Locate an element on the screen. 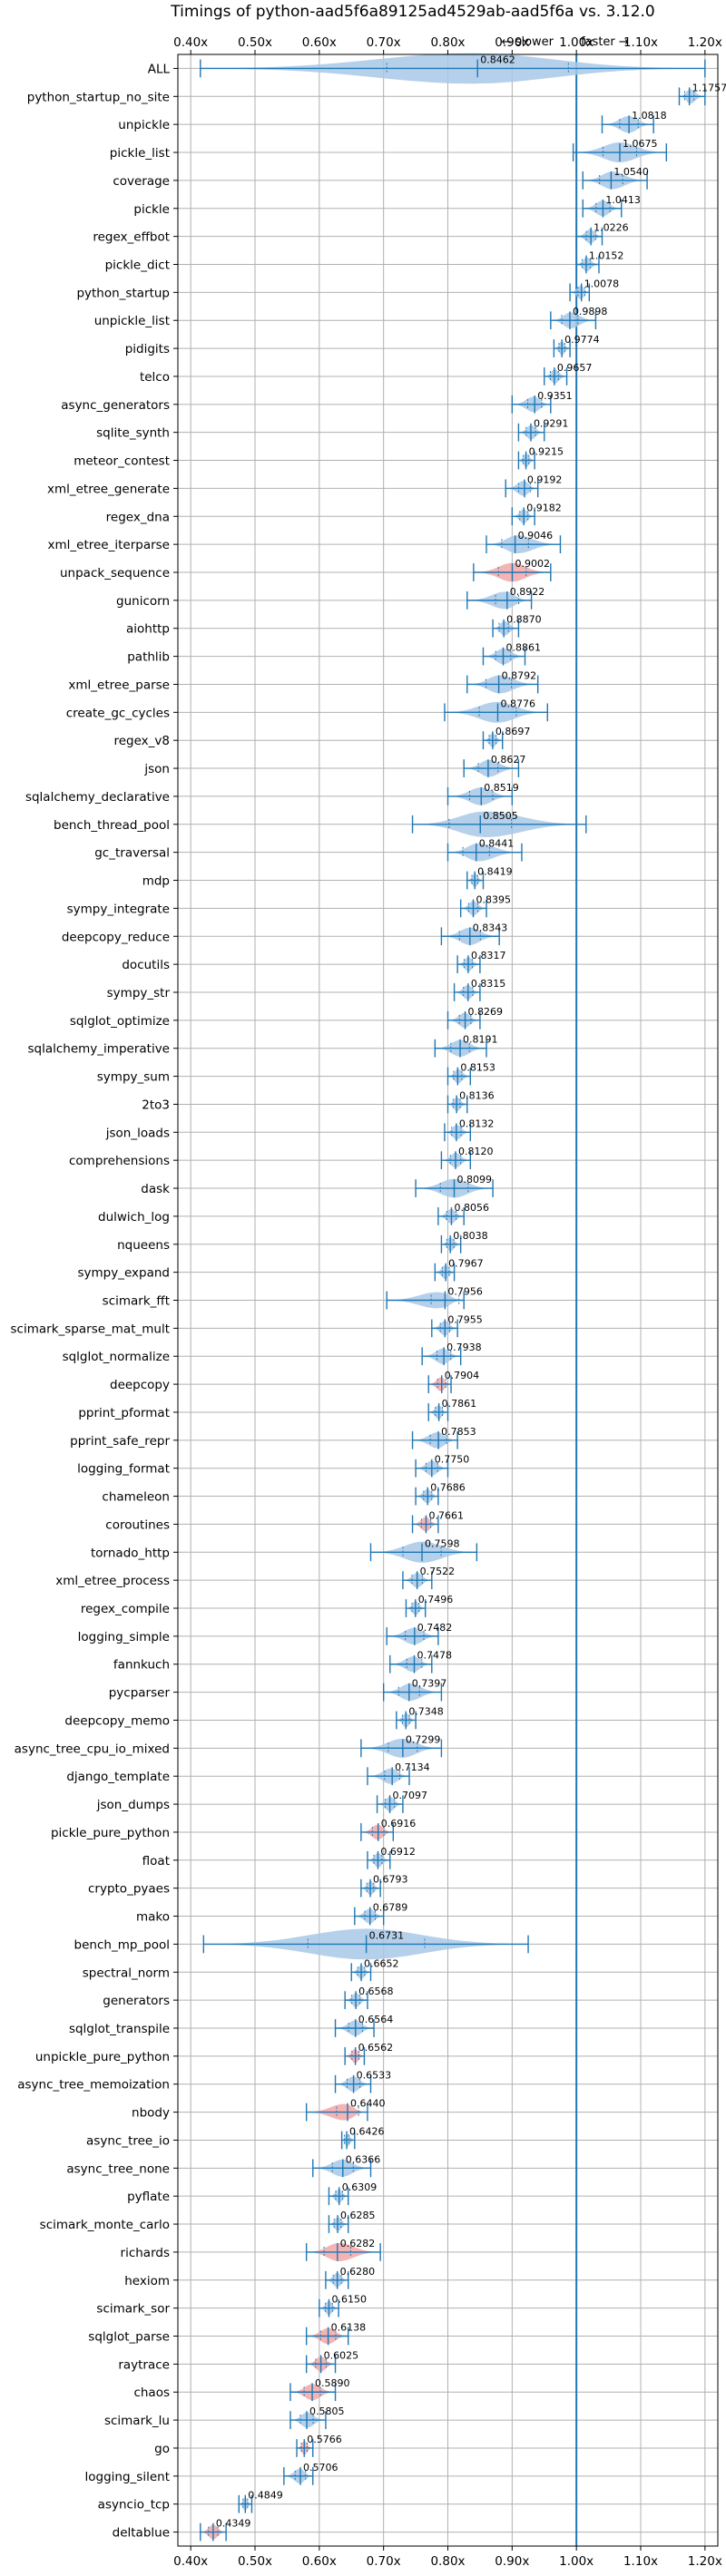 The image size is (726, 2576). value-label: 0.8505 is located at coordinates (500, 816).